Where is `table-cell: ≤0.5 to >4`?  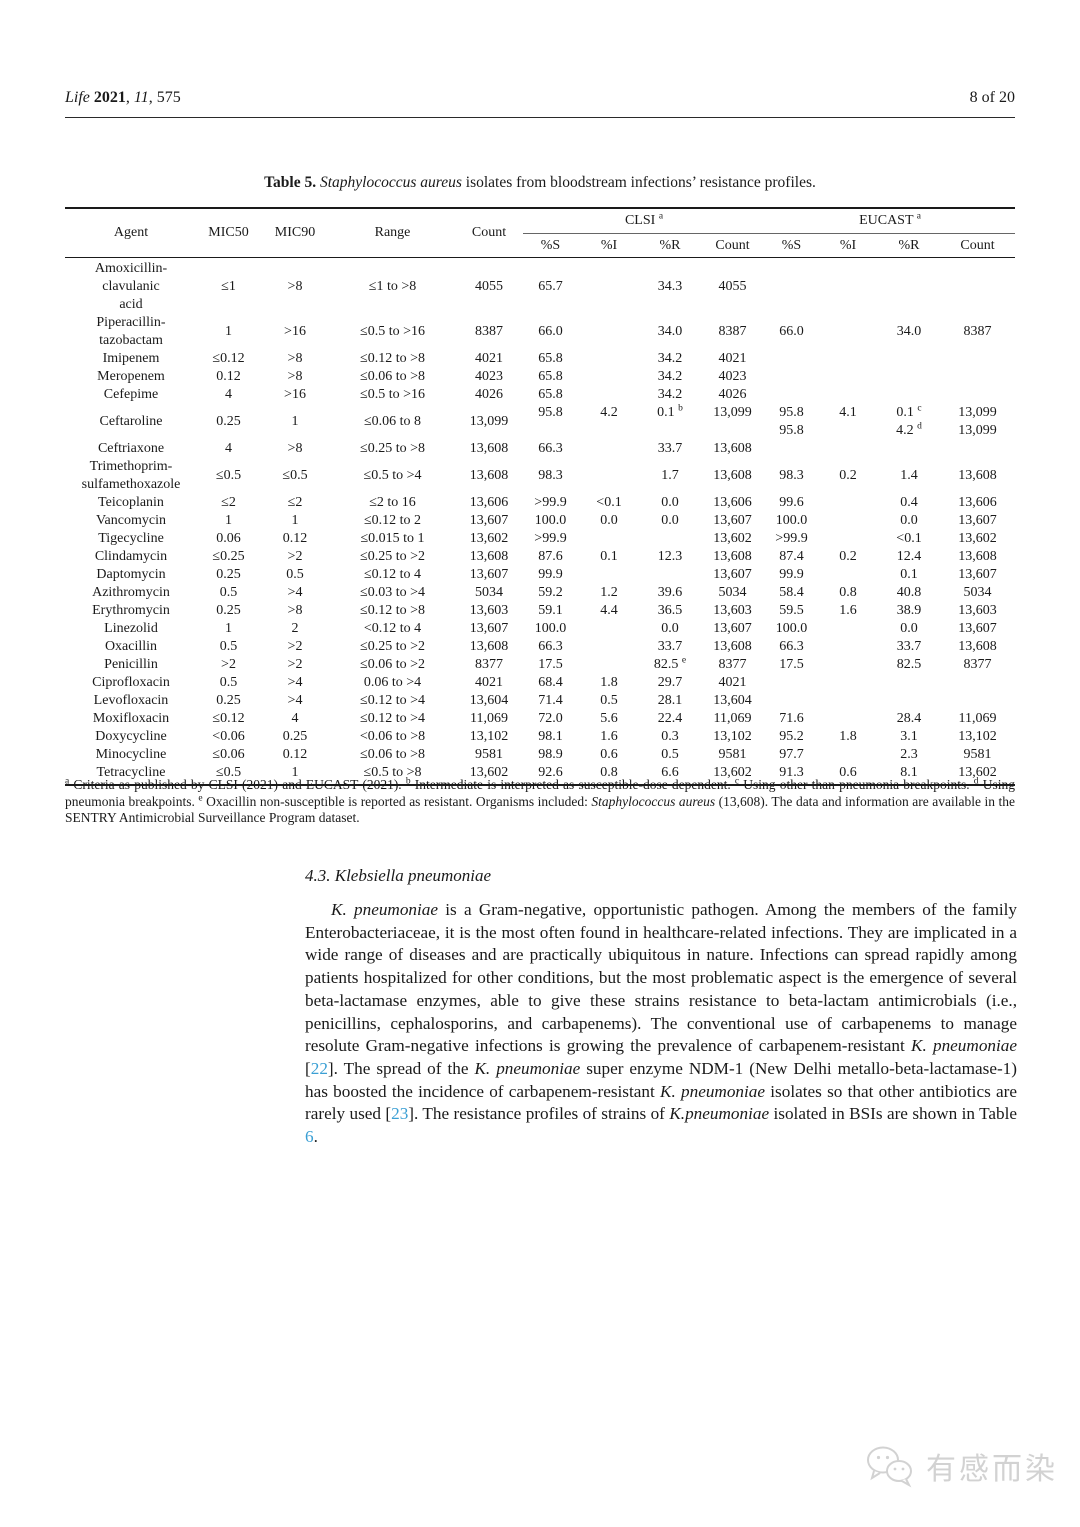 table-cell: ≤0.5 to >4 is located at coordinates (392, 475).